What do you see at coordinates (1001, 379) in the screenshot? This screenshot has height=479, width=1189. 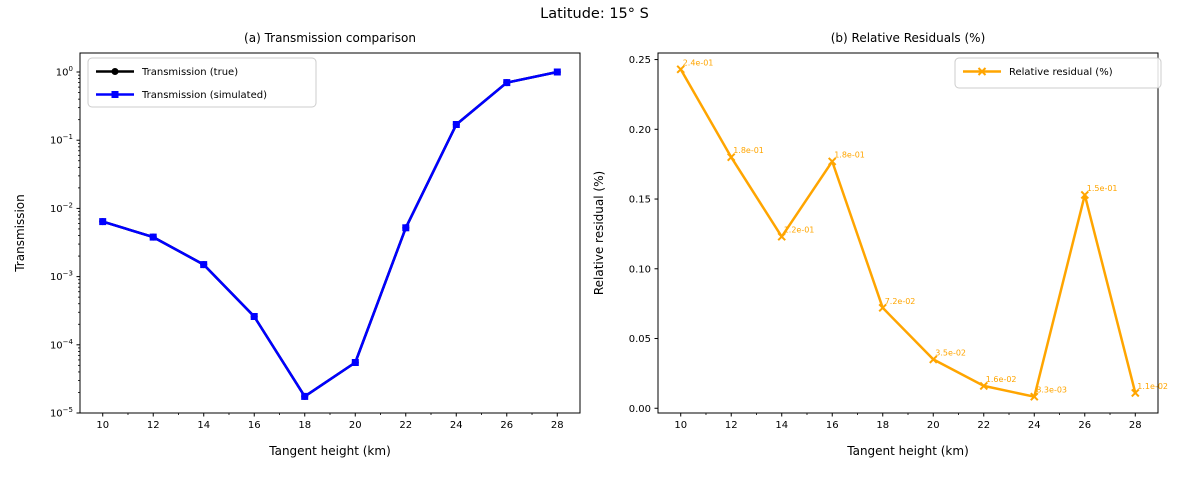 I see `point-annotation: 1.6e-02` at bounding box center [1001, 379].